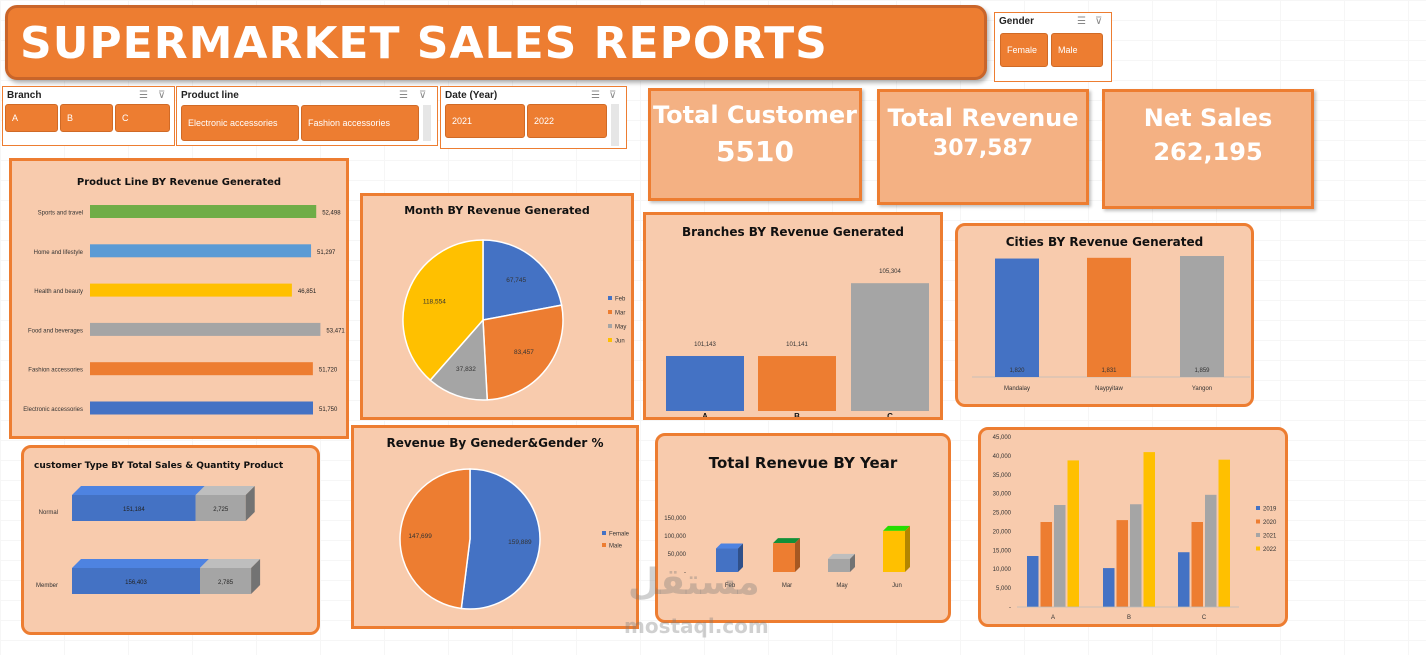 The width and height of the screenshot is (1426, 655). Describe the element at coordinates (471, 95) in the screenshot. I see `date-year-slicer-header: Date (Year)` at that location.